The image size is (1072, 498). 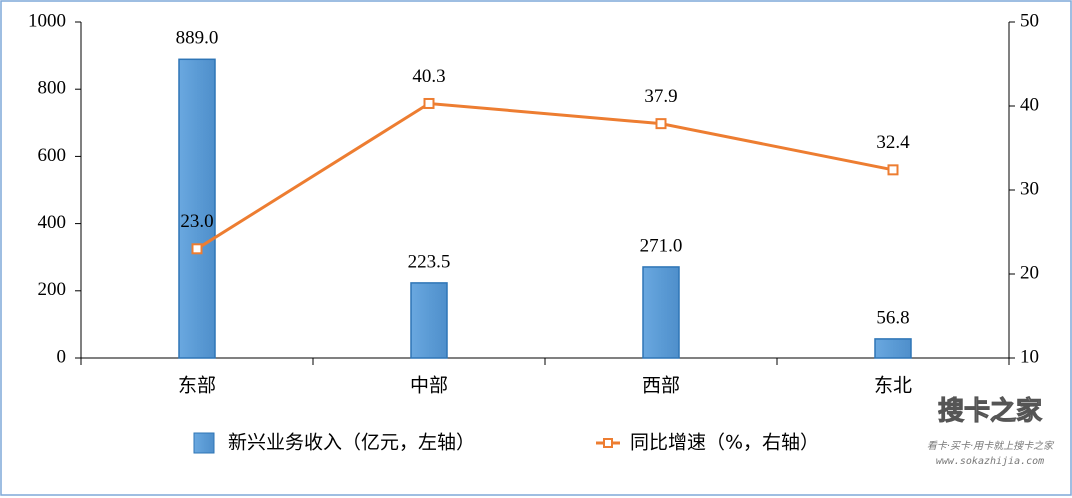 What do you see at coordinates (197, 38) in the screenshot?
I see `data-label: 889.0` at bounding box center [197, 38].